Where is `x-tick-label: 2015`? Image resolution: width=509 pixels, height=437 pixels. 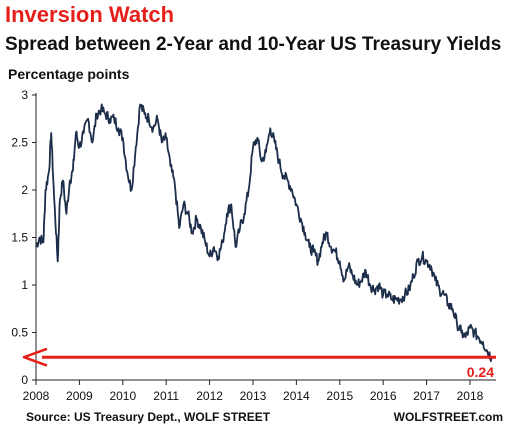
x-tick-label: 2015 is located at coordinates (339, 396).